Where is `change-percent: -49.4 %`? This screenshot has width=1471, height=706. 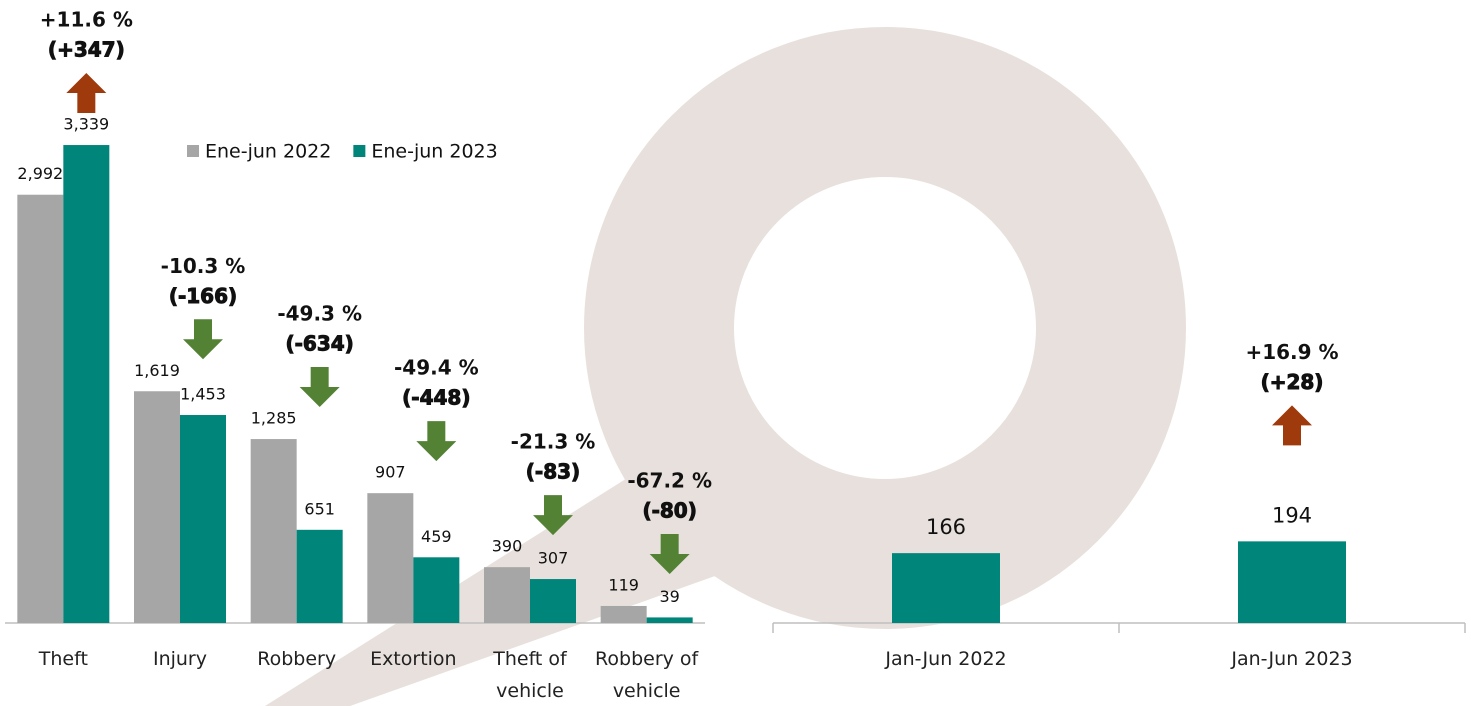 change-percent: -49.4 % is located at coordinates (436, 368).